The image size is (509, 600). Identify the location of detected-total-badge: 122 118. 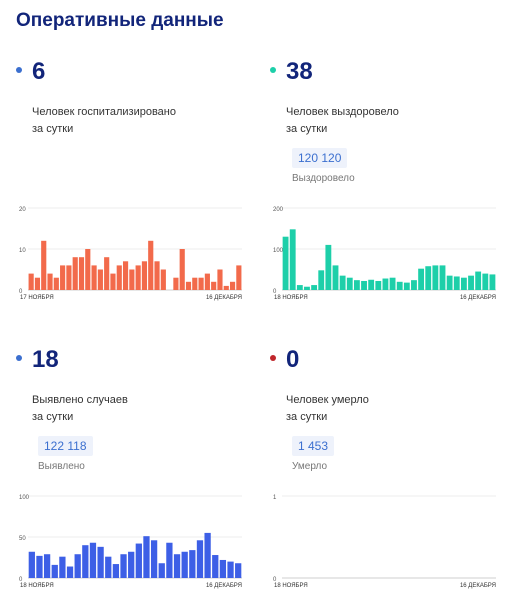
(65, 446).